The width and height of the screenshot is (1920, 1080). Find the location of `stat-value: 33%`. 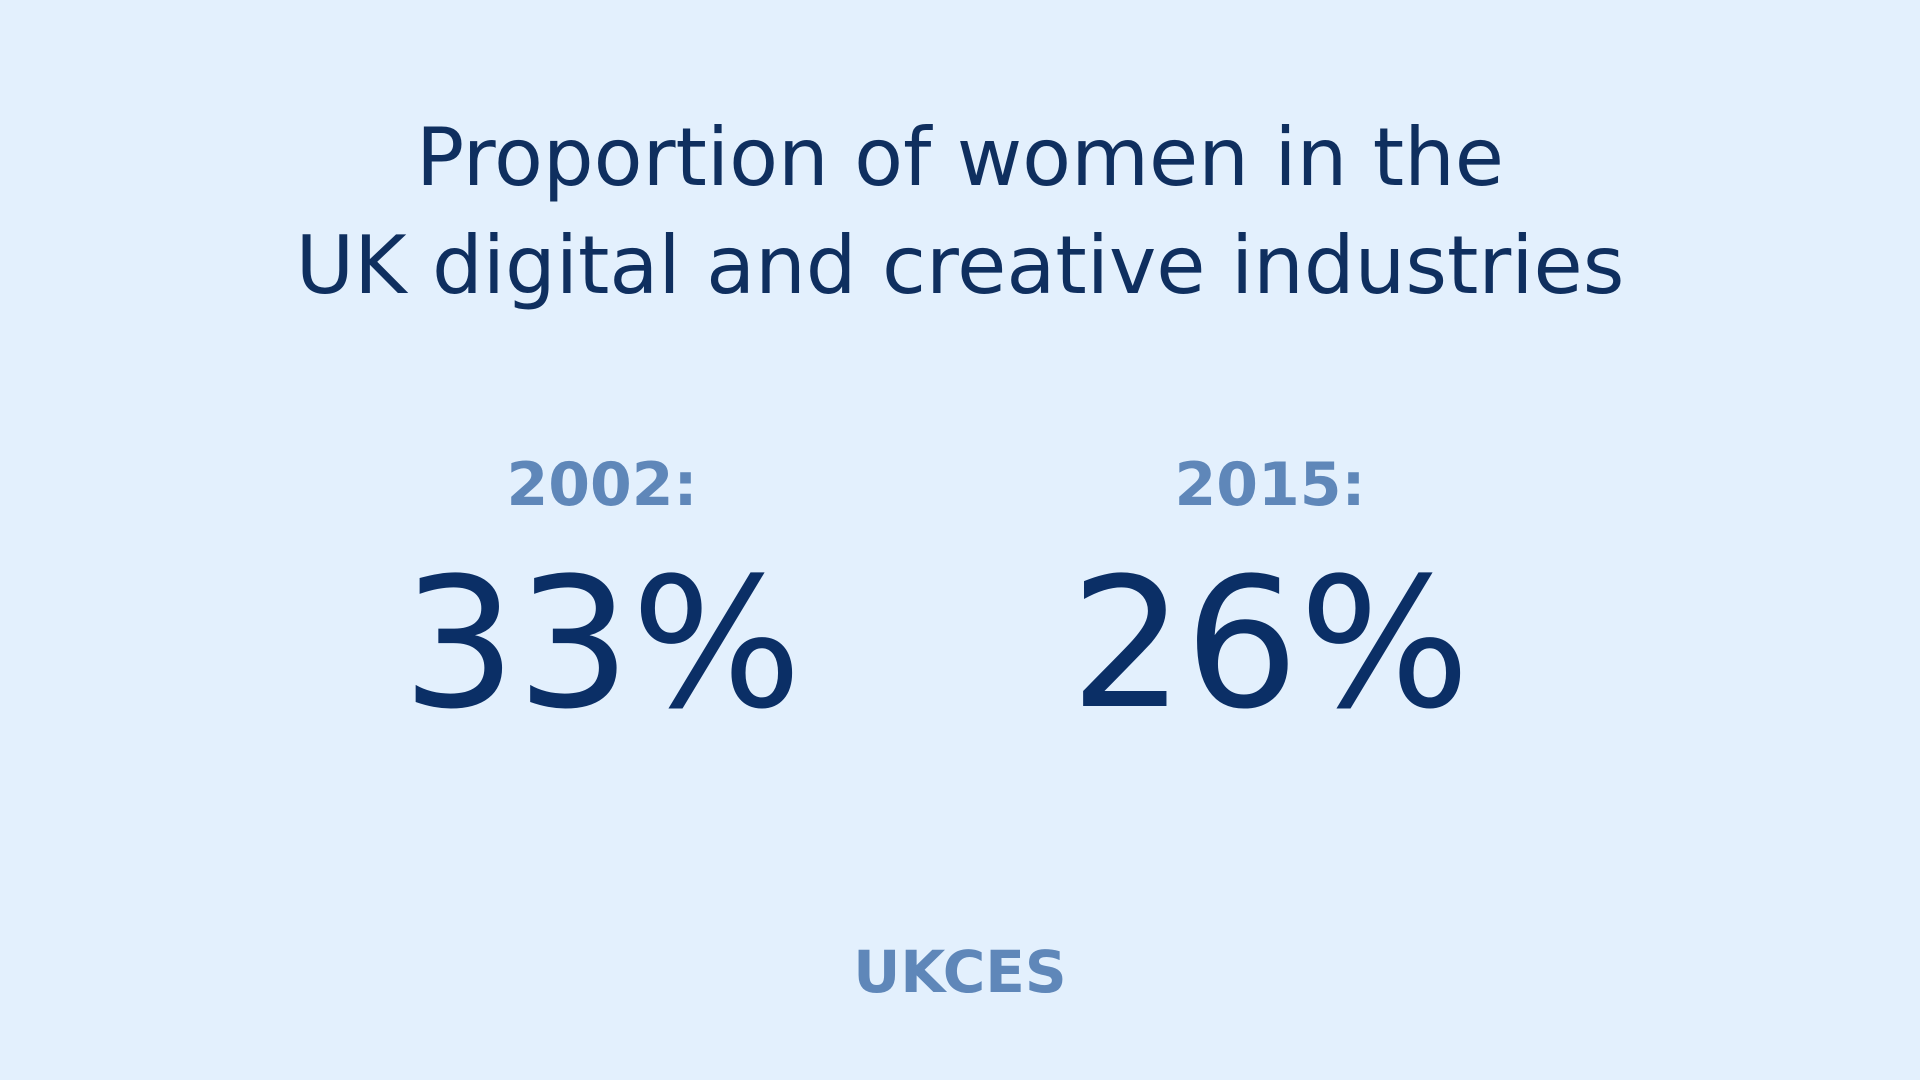

stat-value: 33% is located at coordinates (602, 644).